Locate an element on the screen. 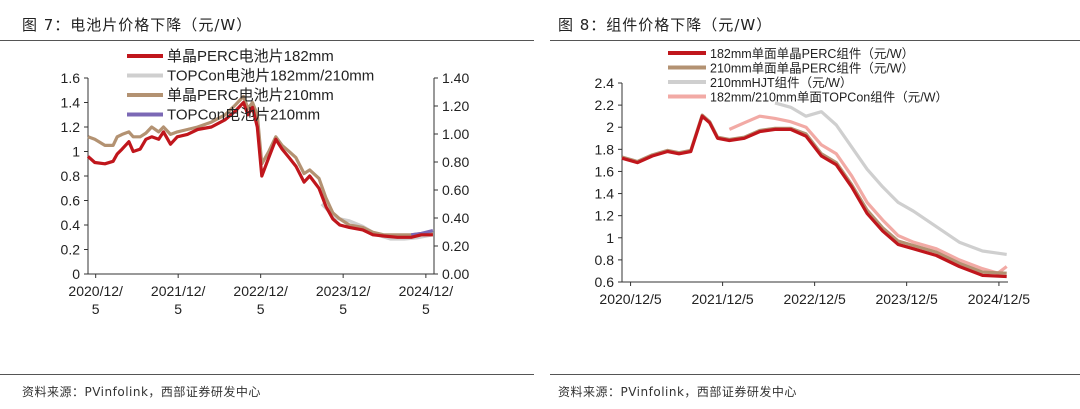 This screenshot has height=409, width=1080. y-tick-label-right: 0.60 is located at coordinates (455, 190).